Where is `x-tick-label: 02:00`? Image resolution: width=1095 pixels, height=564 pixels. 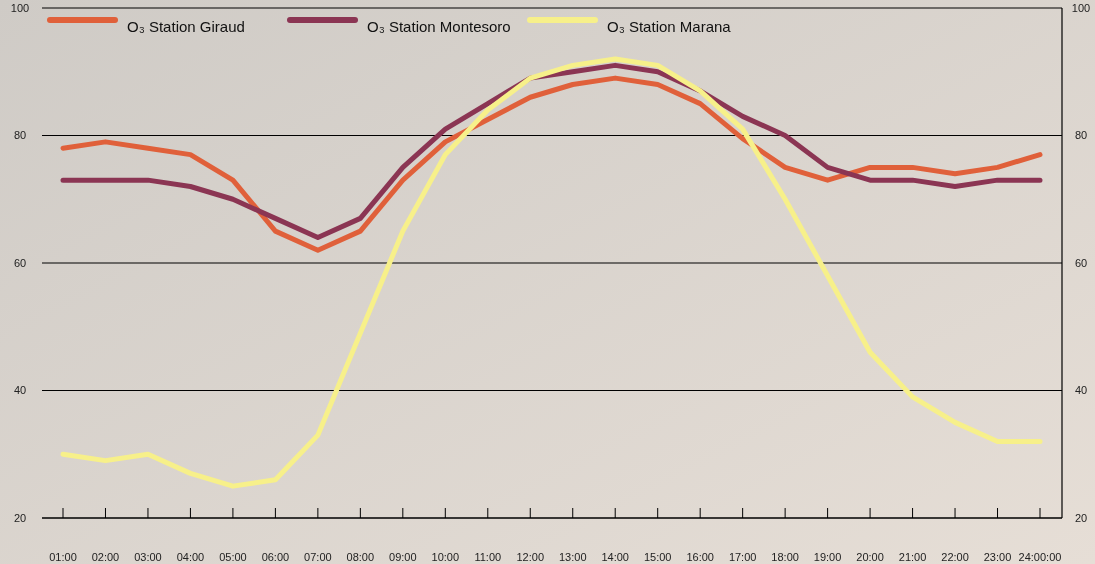
x-tick-label: 02:00 is located at coordinates (105, 557).